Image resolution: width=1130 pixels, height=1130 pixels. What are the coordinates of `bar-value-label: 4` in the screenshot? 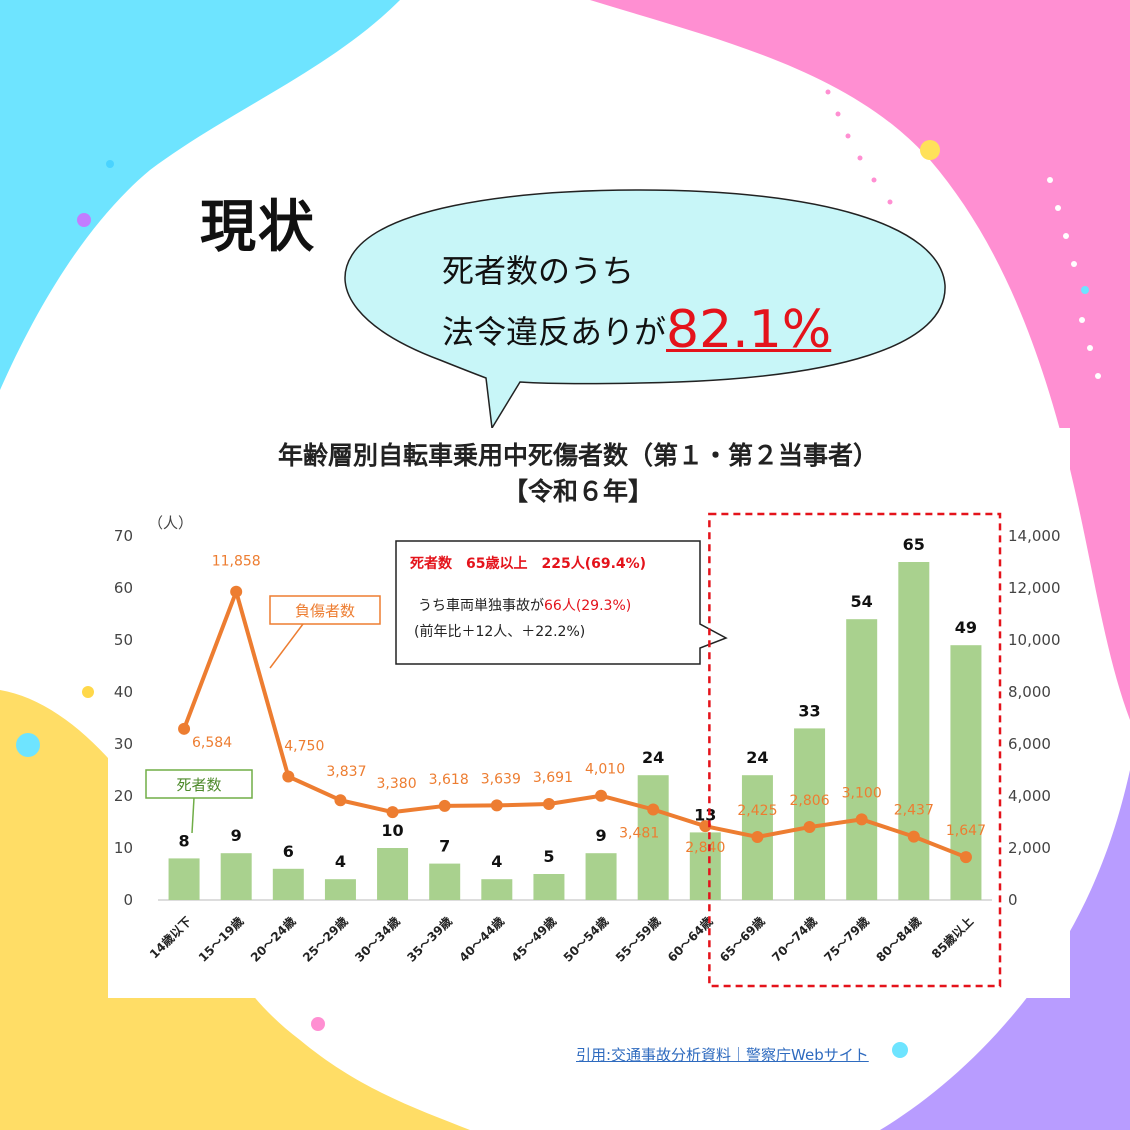 It's located at (496, 861).